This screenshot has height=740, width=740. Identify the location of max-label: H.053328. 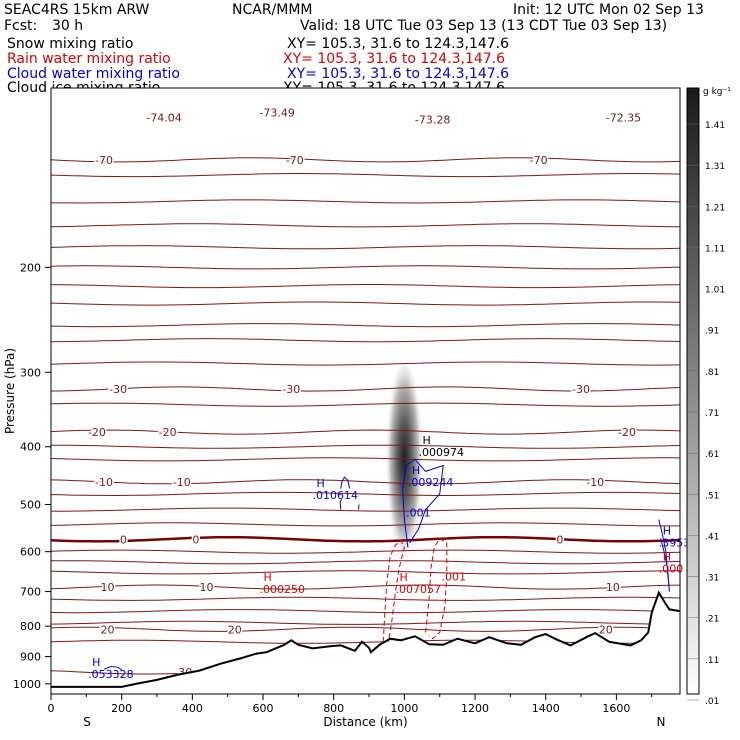
(111, 668).